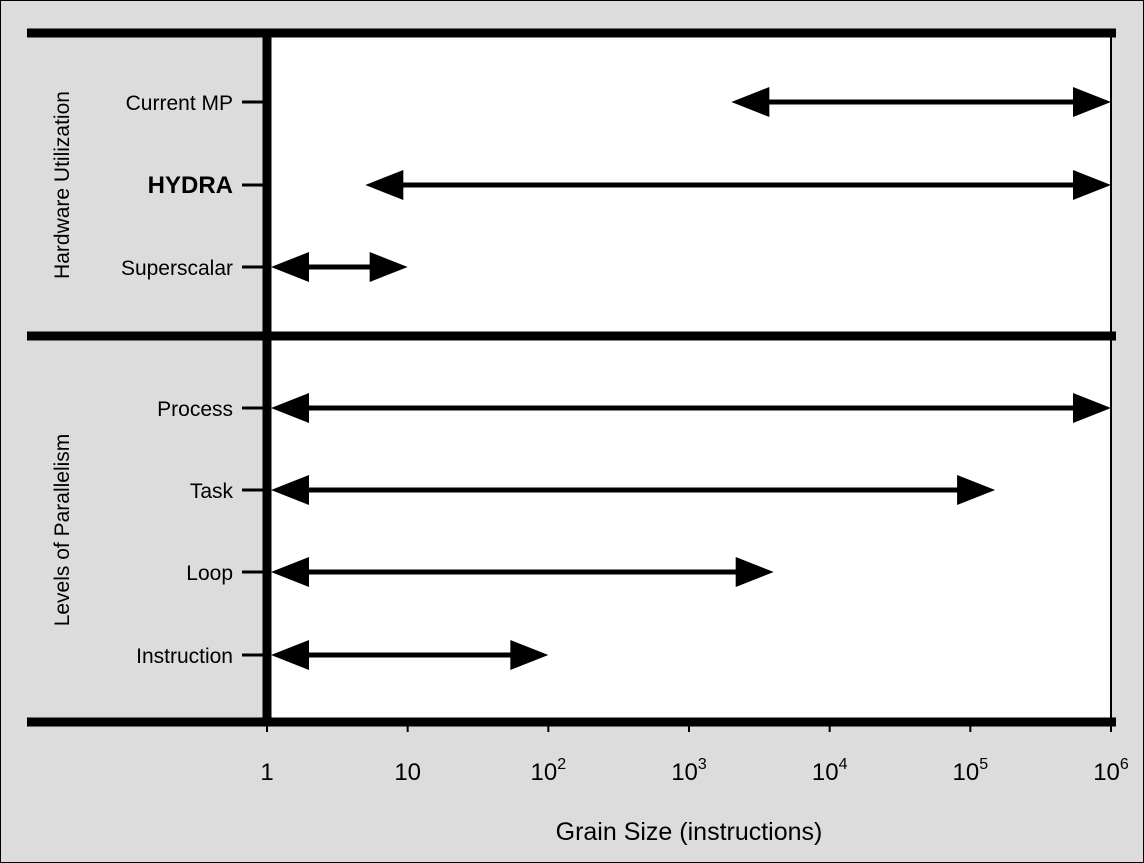  Describe the element at coordinates (983, 764) in the screenshot. I see `x-tick-exponent: 5` at that location.